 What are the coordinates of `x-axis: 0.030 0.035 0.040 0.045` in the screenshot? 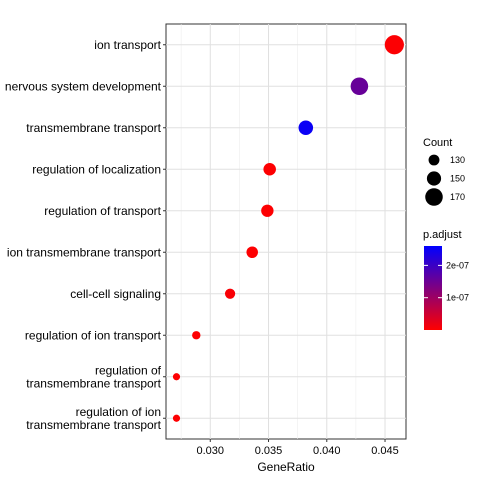 It's located at (298, 448).